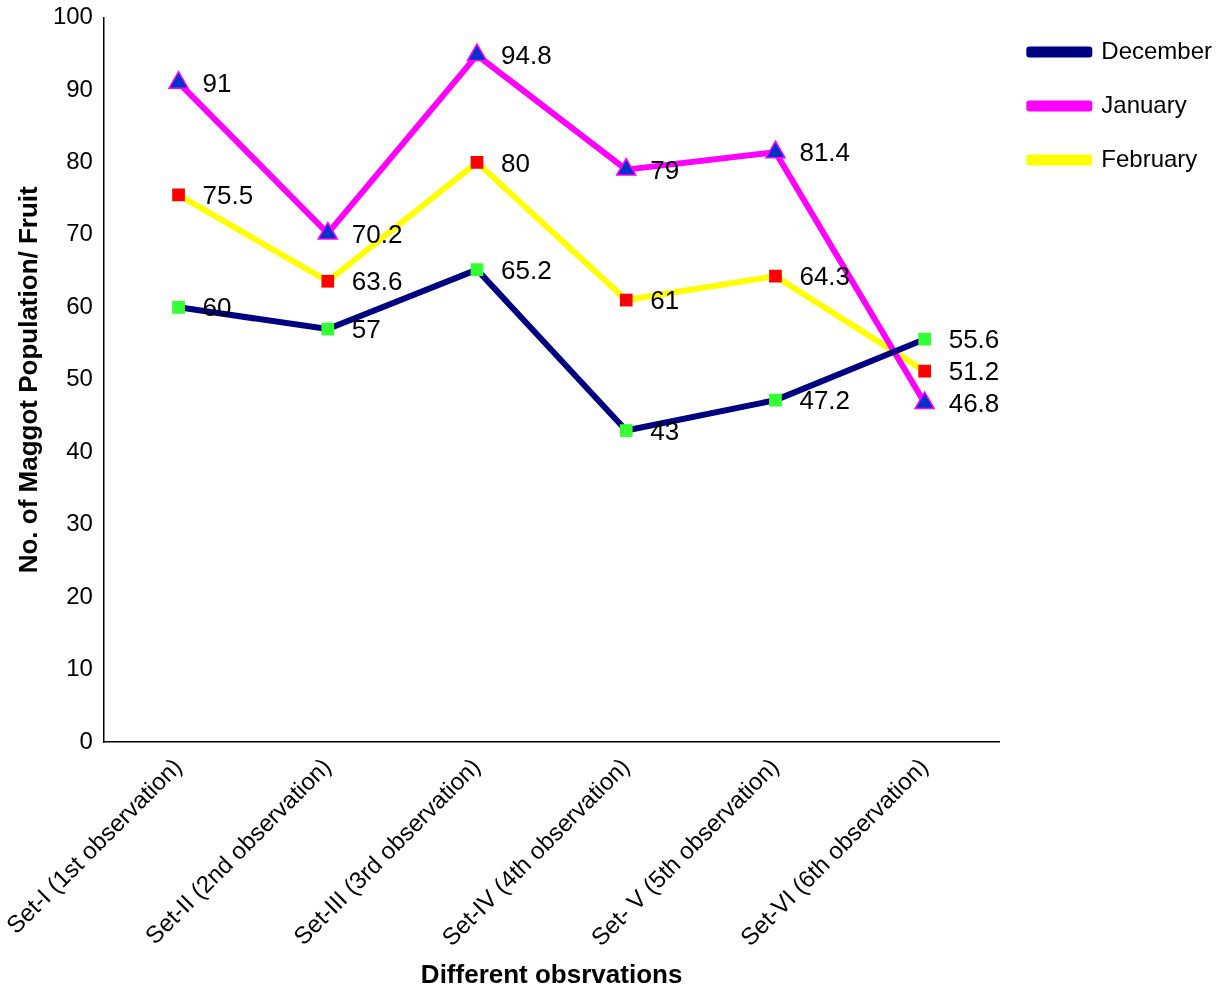 The image size is (1232, 1005). I want to click on x-axis-title: Different obsrvations, so click(551, 973).